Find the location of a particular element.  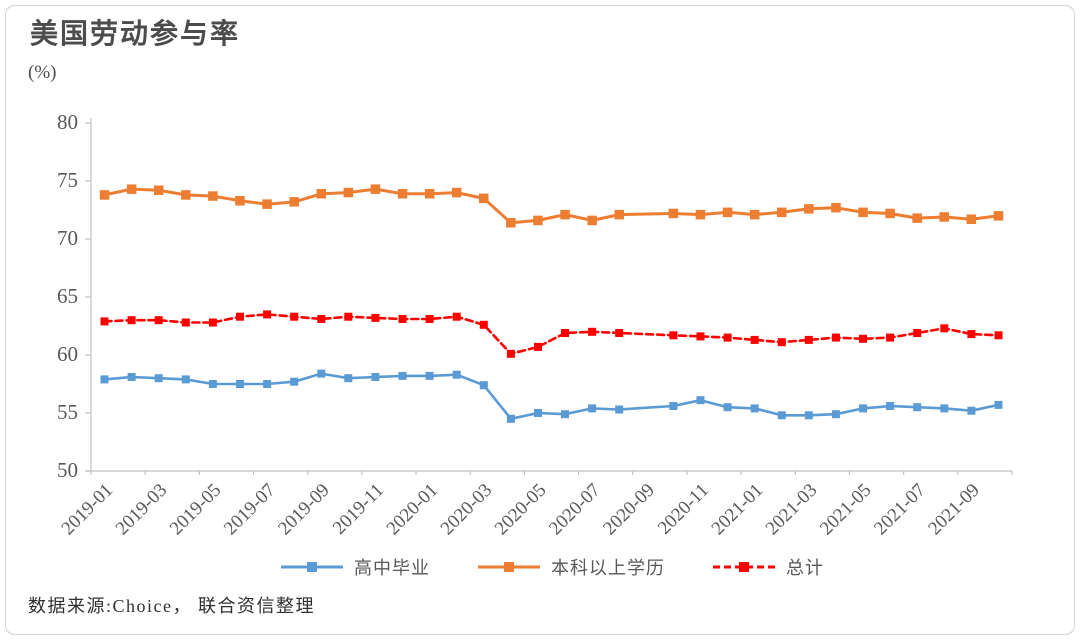

svg-text: 2021-05 is located at coordinates (846, 510).